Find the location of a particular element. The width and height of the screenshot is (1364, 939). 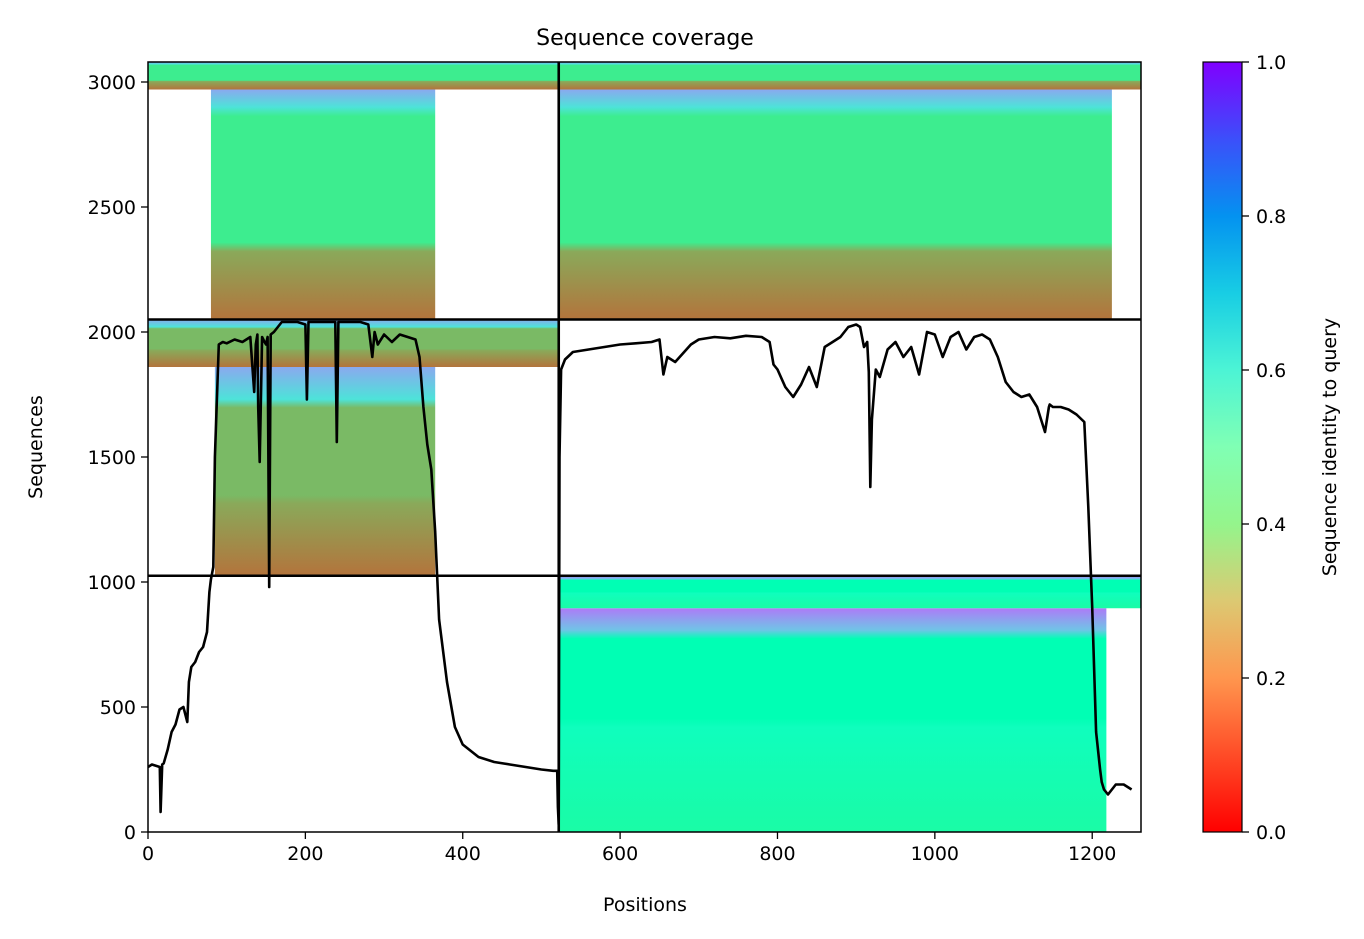

colorbar-tick-label: 0.2 is located at coordinates (1271, 679).